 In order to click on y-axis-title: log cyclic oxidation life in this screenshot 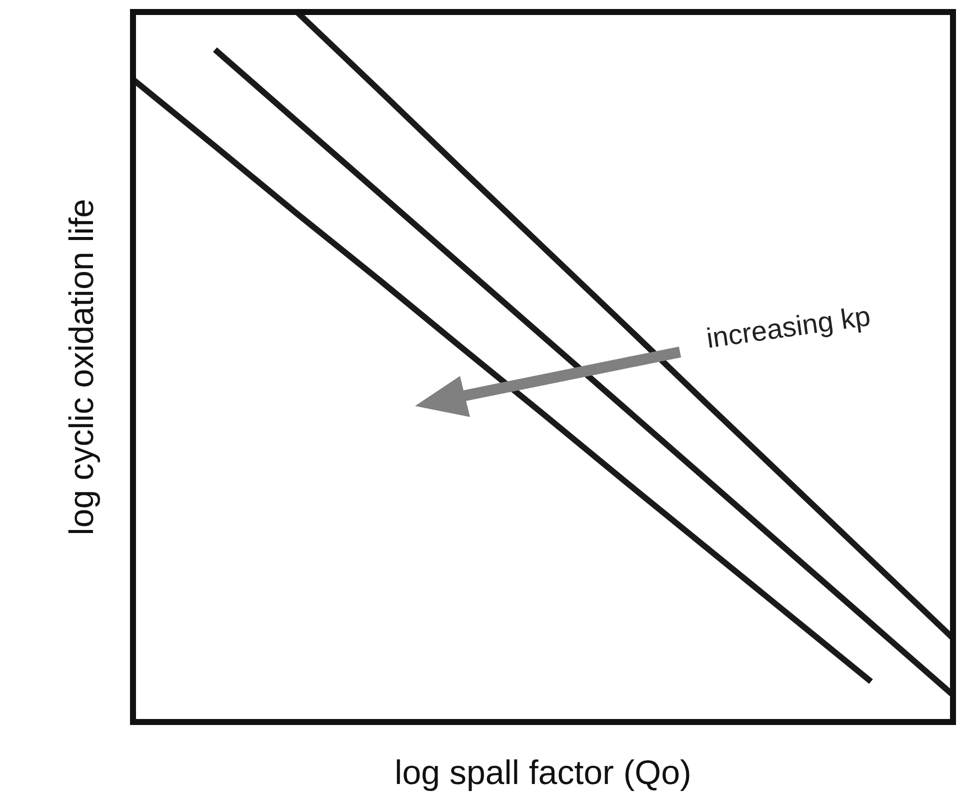, I will do `click(82, 367)`.